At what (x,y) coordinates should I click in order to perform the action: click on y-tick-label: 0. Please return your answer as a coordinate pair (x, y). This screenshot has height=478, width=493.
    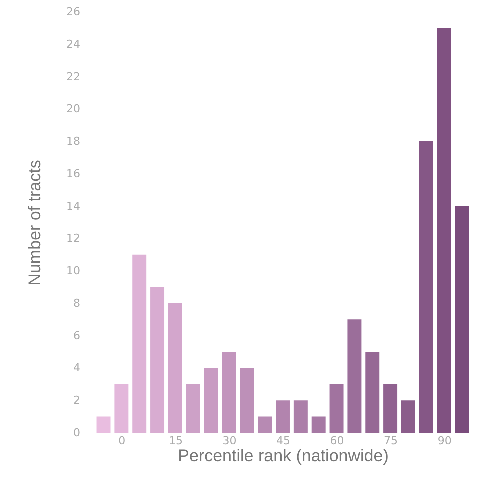
    Looking at the image, I should click on (77, 433).